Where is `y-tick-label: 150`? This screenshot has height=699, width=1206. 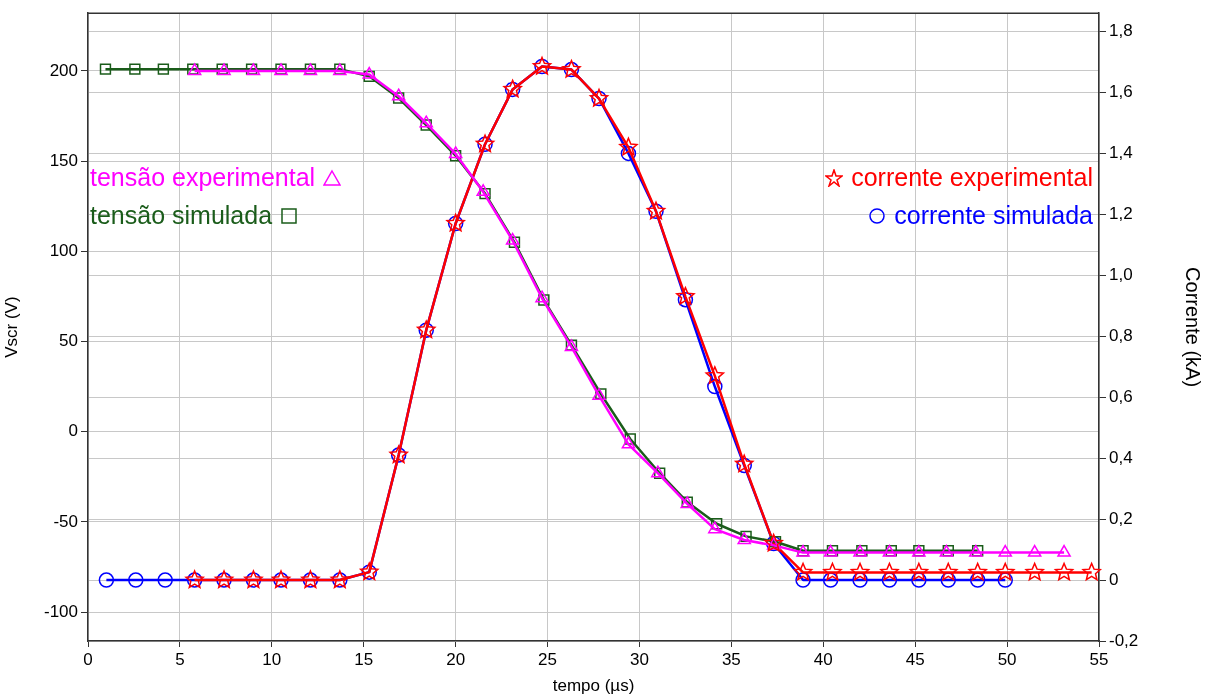 y-tick-label: 150 is located at coordinates (63, 160).